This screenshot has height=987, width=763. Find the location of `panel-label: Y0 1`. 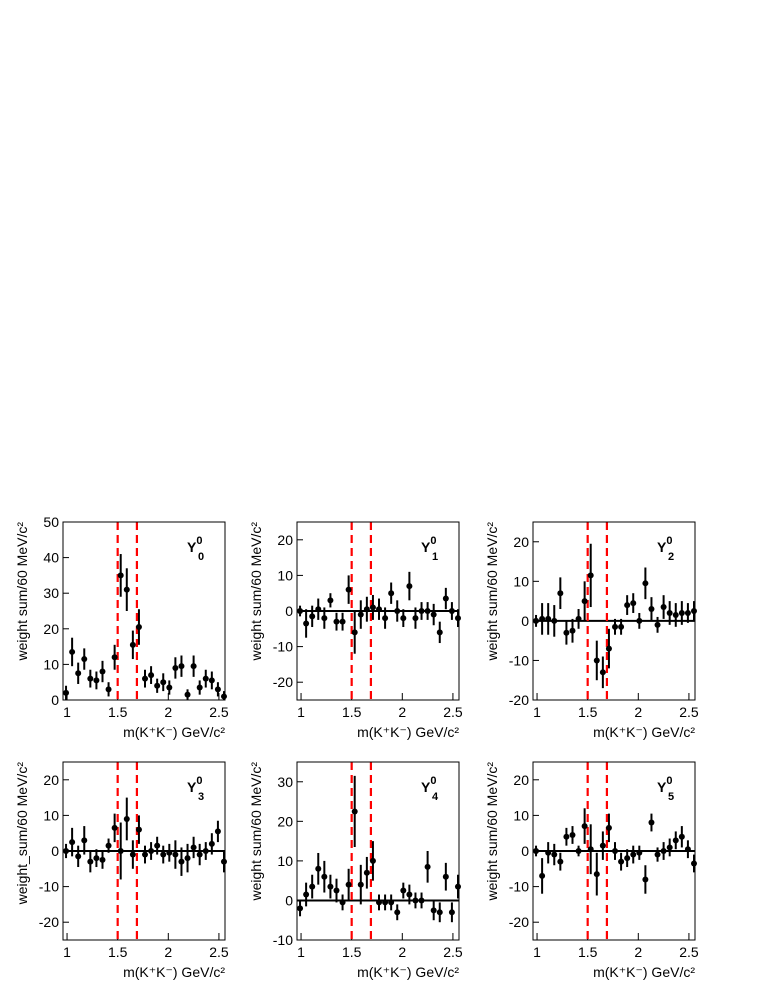

panel-label: Y0 1 is located at coordinates (429, 549).